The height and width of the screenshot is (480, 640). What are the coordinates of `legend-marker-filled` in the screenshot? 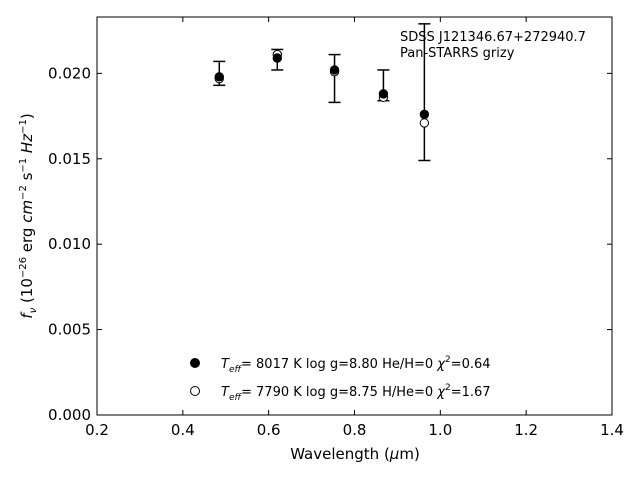 It's located at (195, 363).